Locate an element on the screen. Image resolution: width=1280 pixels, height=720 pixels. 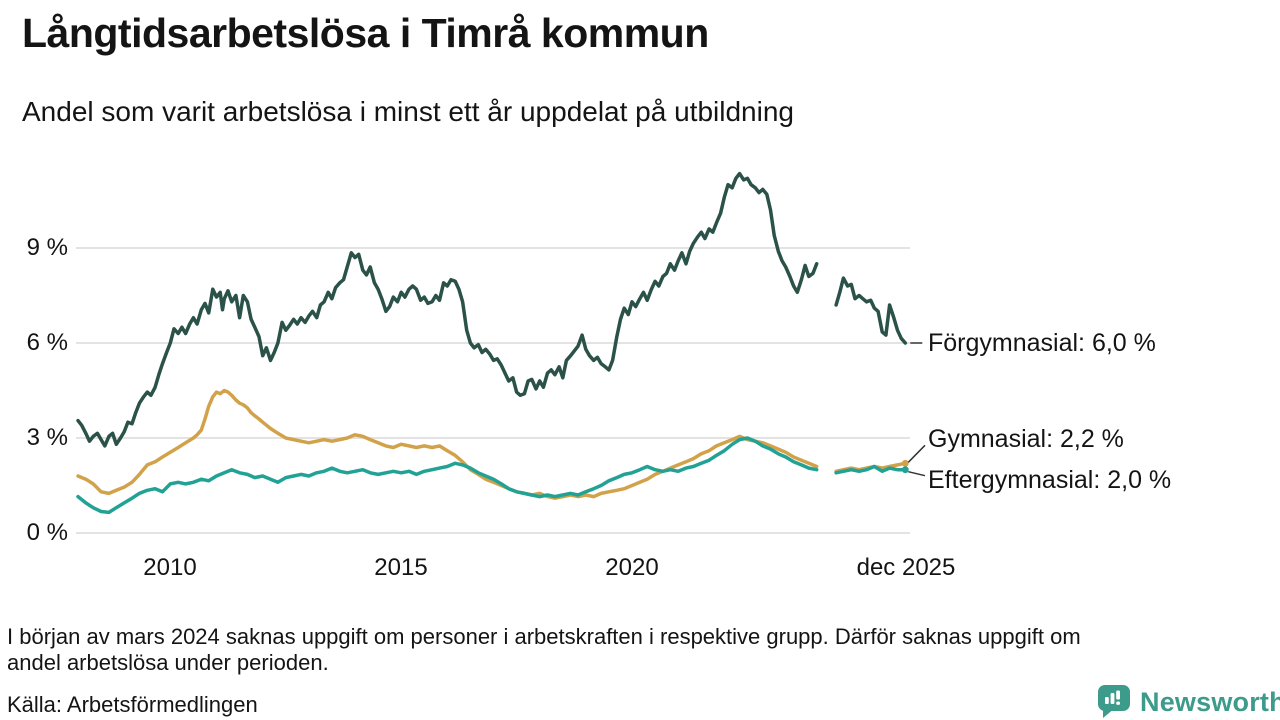
series-label-eftergymnasial: Eftergymnasial: 2,0 % is located at coordinates (1050, 480).